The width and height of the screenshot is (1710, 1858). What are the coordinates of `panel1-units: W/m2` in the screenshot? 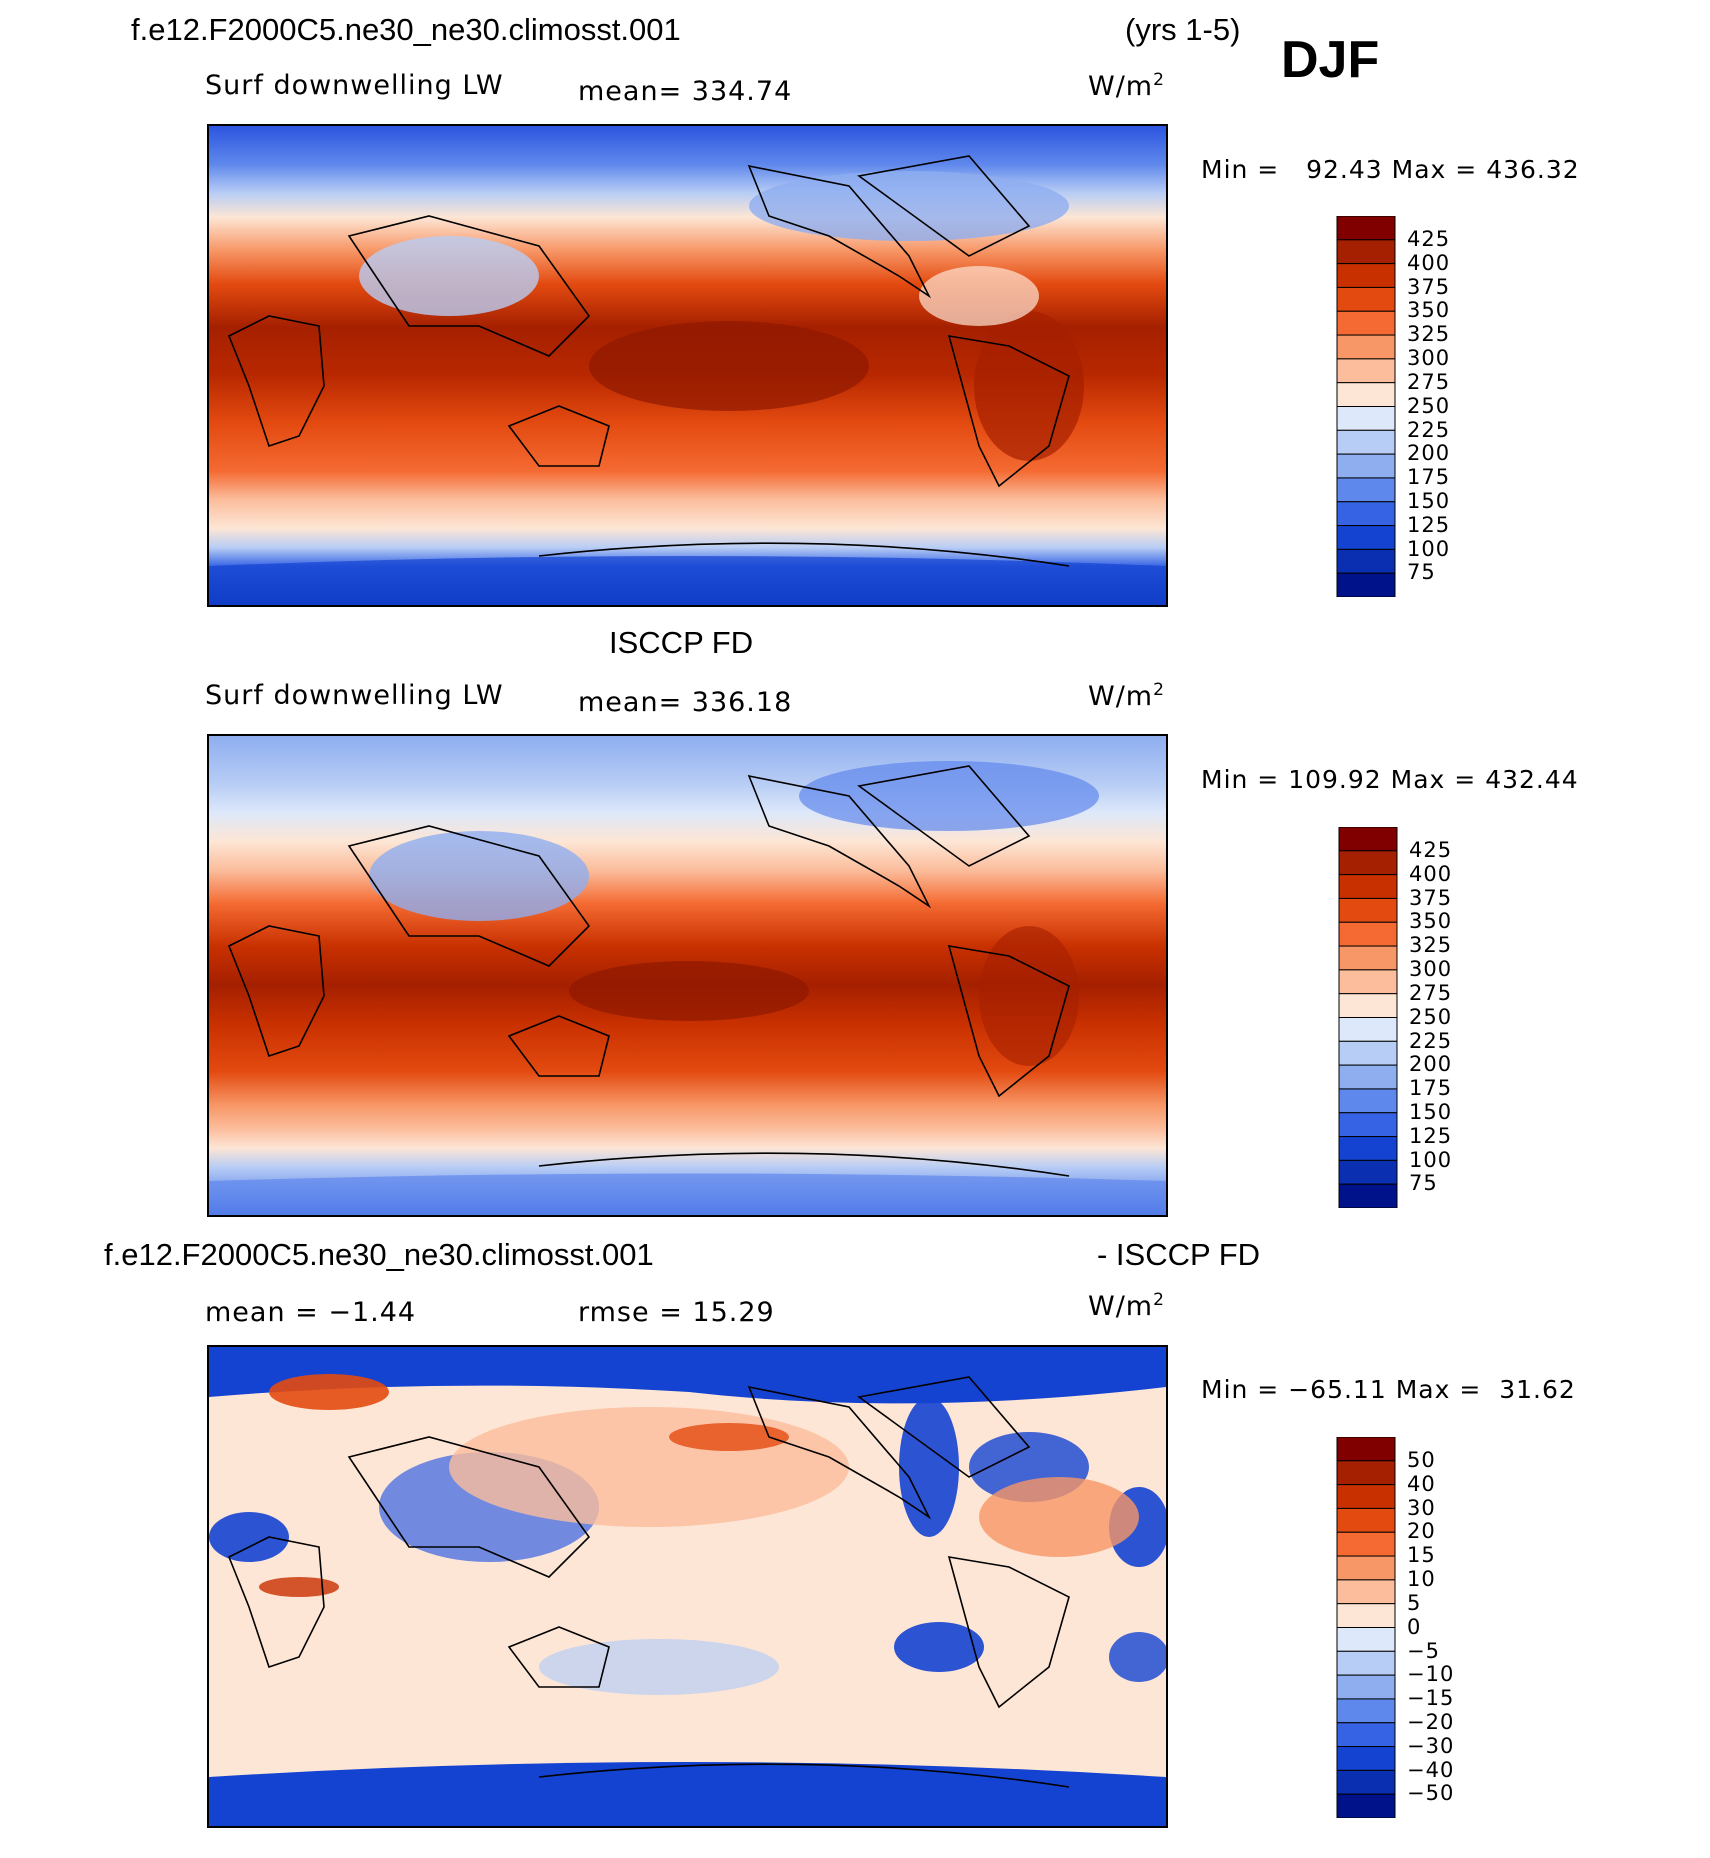 It's located at (1126, 86).